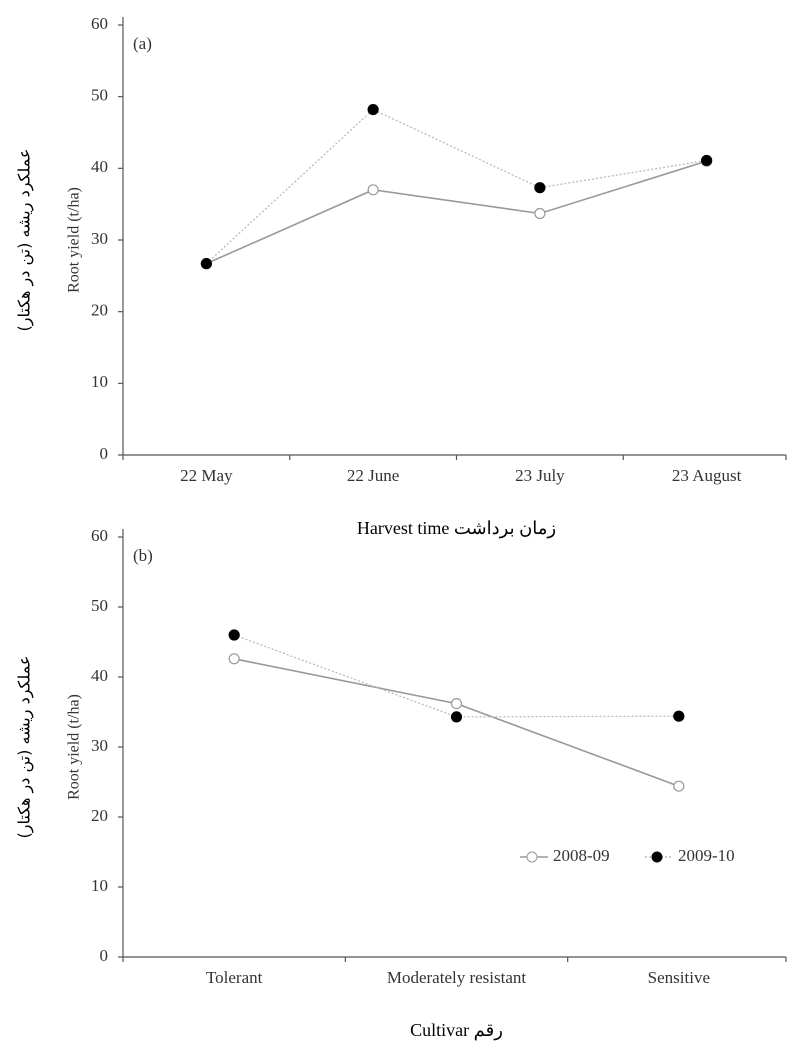  What do you see at coordinates (457, 977) in the screenshot?
I see `x-tick-label: Moderately resistant` at bounding box center [457, 977].